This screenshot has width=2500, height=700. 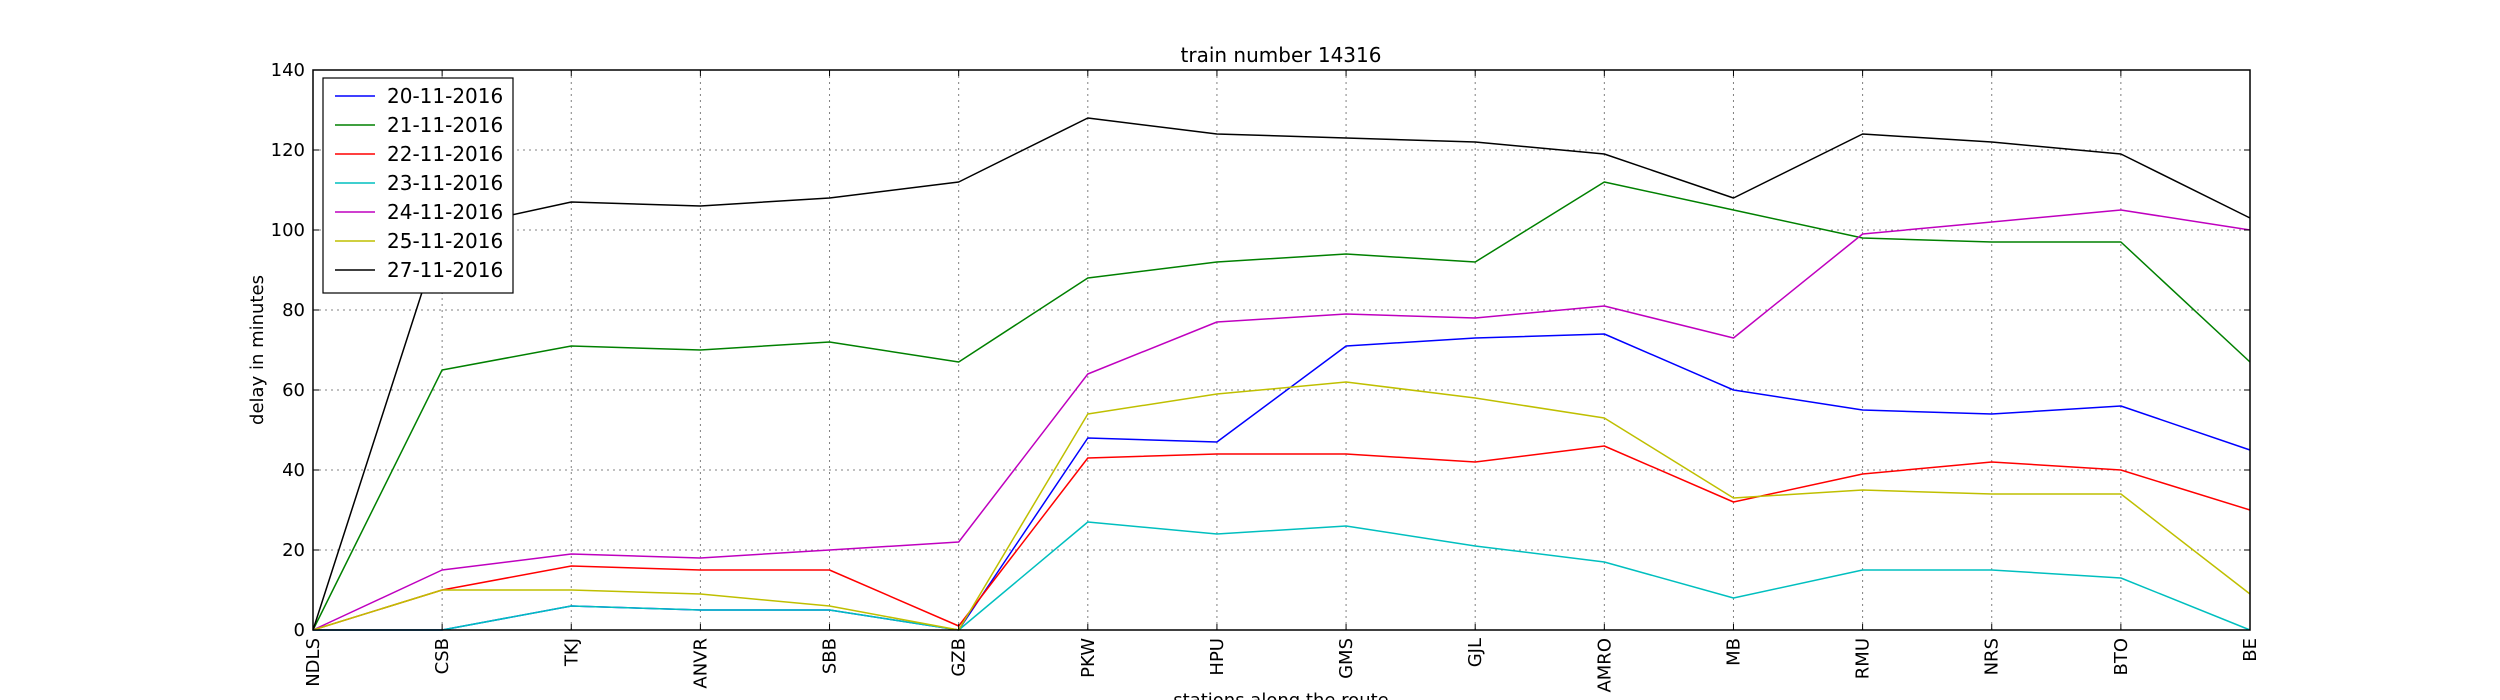 What do you see at coordinates (959, 657) in the screenshot?
I see `x-tick-label: GZB` at bounding box center [959, 657].